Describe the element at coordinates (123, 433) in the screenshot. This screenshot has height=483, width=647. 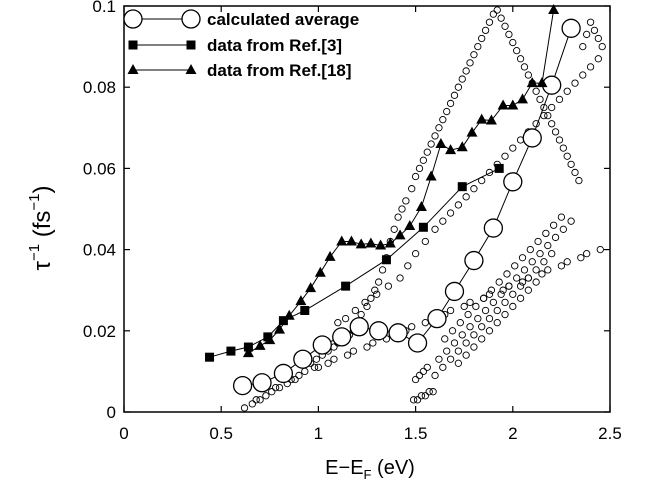
I see `x-tick-label: 0` at that location.